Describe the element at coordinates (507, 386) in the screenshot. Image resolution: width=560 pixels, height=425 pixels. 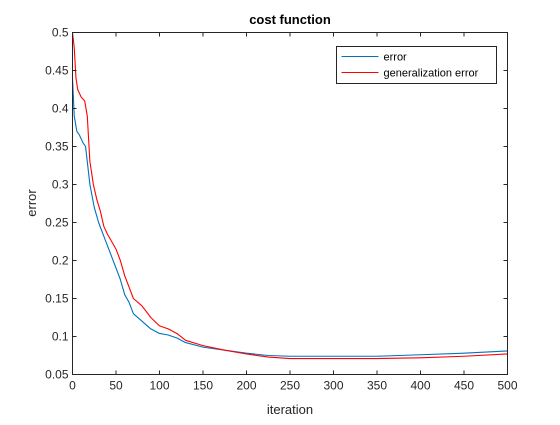
I see `x-tick-label: 500` at that location.